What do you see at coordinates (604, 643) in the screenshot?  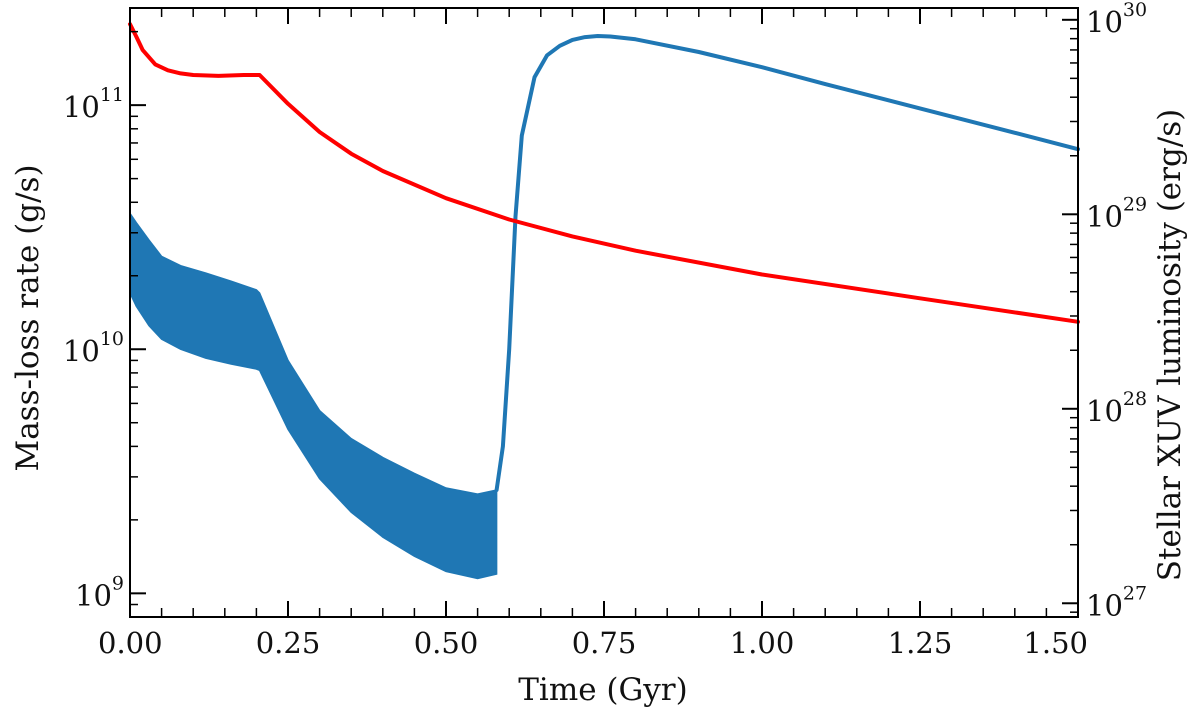 I see `x-tick-label: 0.75` at bounding box center [604, 643].